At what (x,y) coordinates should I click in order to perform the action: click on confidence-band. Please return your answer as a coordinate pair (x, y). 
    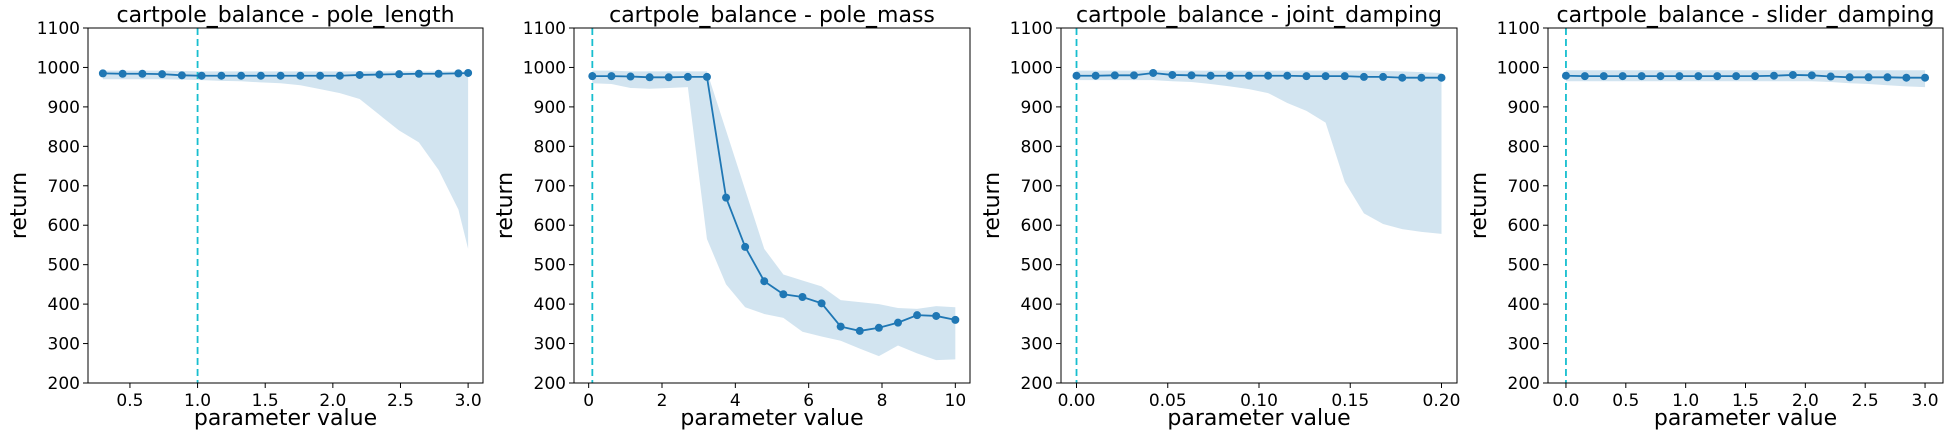
    Looking at the image, I should click on (1745, 79).